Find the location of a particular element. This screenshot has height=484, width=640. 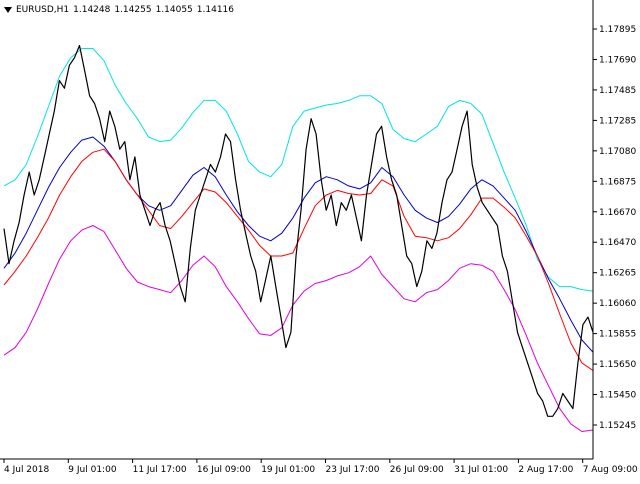

y-tick-label: 1.17080 is located at coordinates (617, 152).